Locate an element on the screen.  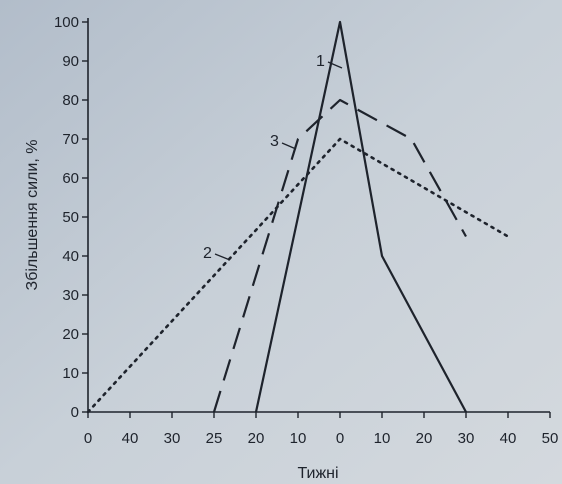
y-tick-label: 20 is located at coordinates (70, 334).